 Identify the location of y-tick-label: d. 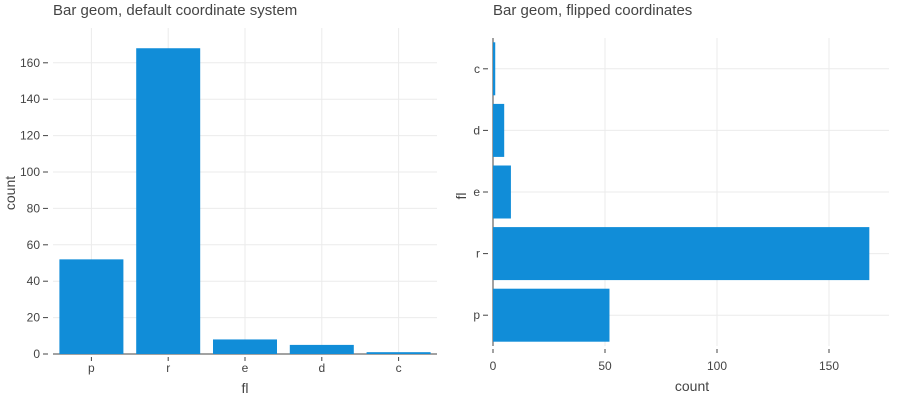
(476, 130).